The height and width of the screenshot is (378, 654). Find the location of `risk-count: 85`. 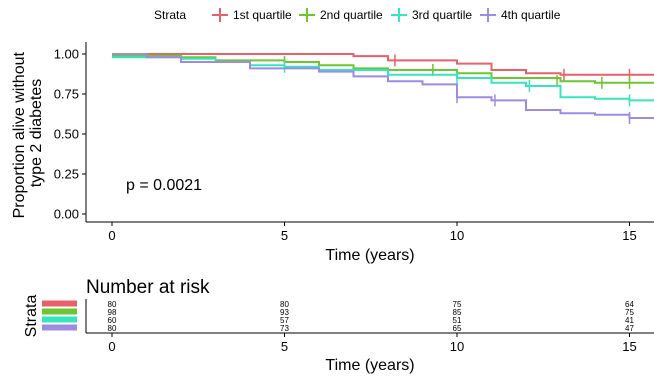

risk-count: 85 is located at coordinates (457, 312).